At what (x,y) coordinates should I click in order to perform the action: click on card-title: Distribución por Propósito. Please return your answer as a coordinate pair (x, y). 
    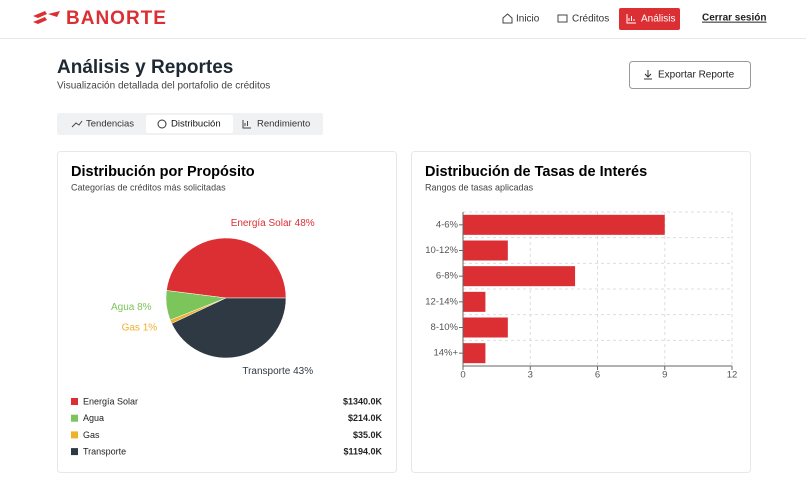
    Looking at the image, I should click on (163, 172).